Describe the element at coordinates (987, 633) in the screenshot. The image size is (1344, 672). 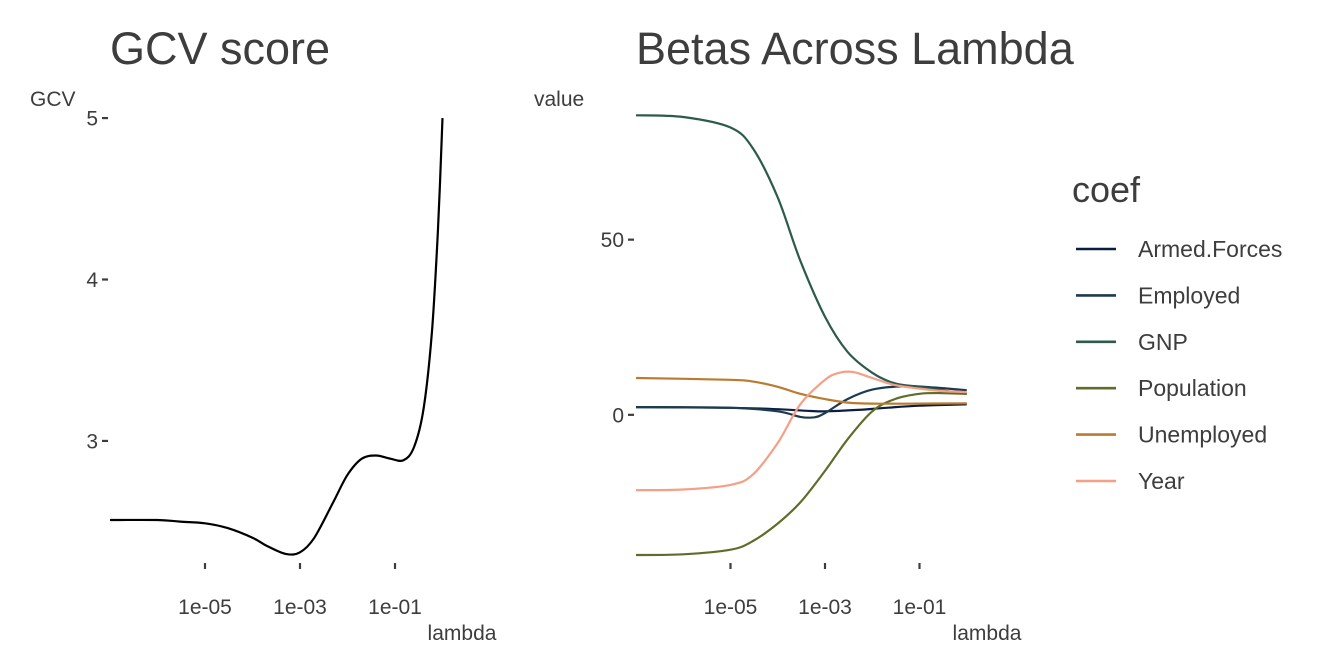
I see `betas-xlabel: lambda` at that location.